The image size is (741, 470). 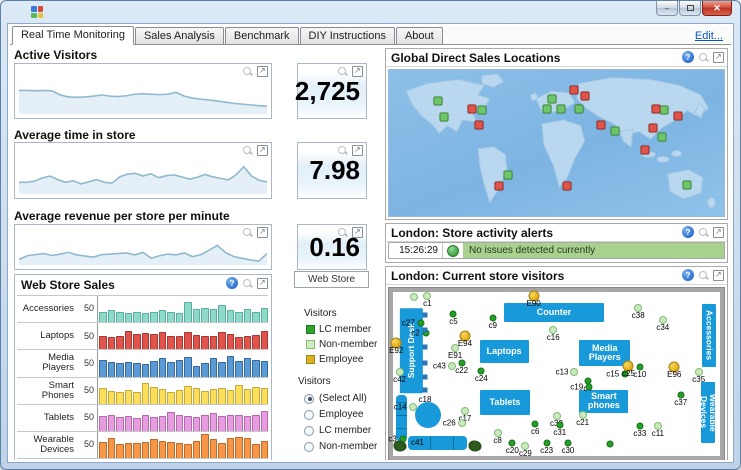 What do you see at coordinates (340, 430) in the screenshot?
I see `radio-option-lc-member: LC member` at bounding box center [340, 430].